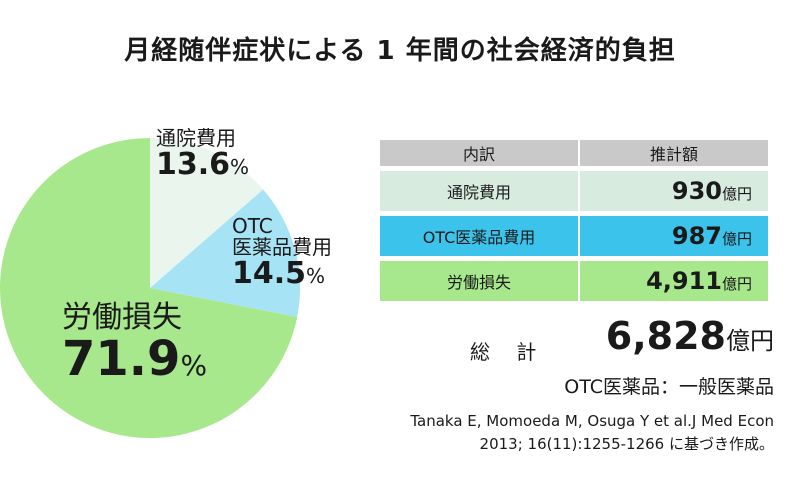  I want to click on source-line: 2013; 16(11):1255-1266 に基づき作成。, so click(626, 443).